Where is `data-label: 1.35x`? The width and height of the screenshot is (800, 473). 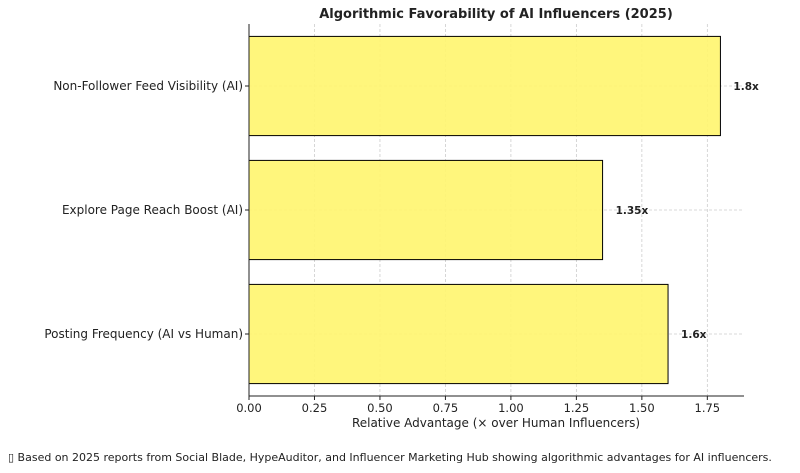 data-label: 1.35x is located at coordinates (632, 211).